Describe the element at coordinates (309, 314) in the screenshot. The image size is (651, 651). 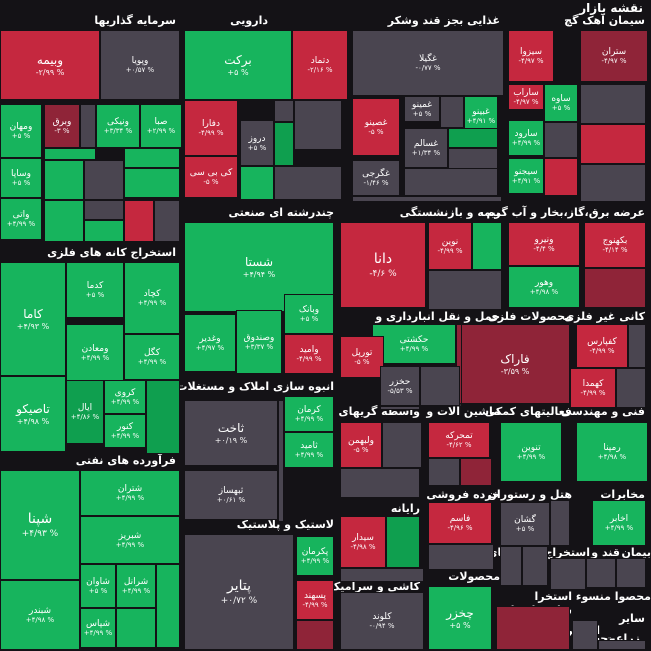
I see `stock-tile: وبانک +۵ %` at that location.